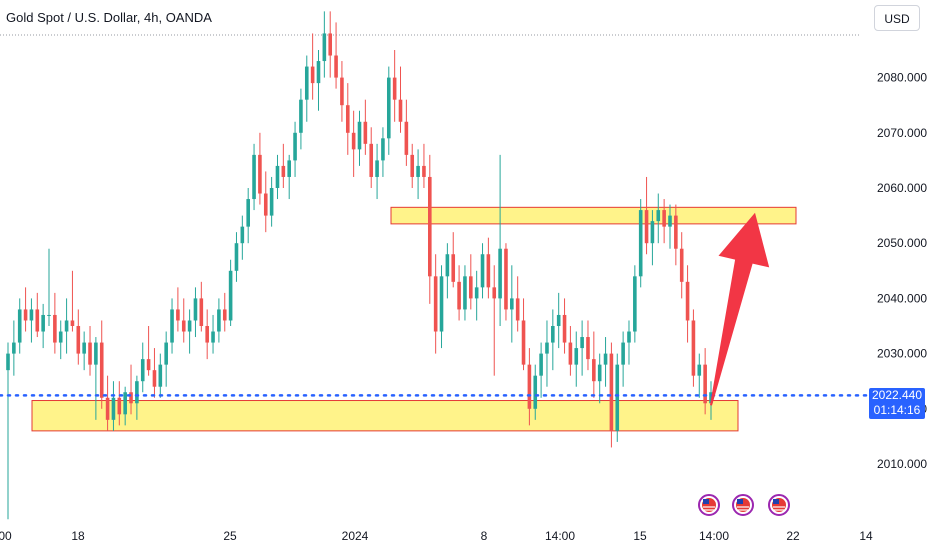  I want to click on event-flags, so click(744, 505).